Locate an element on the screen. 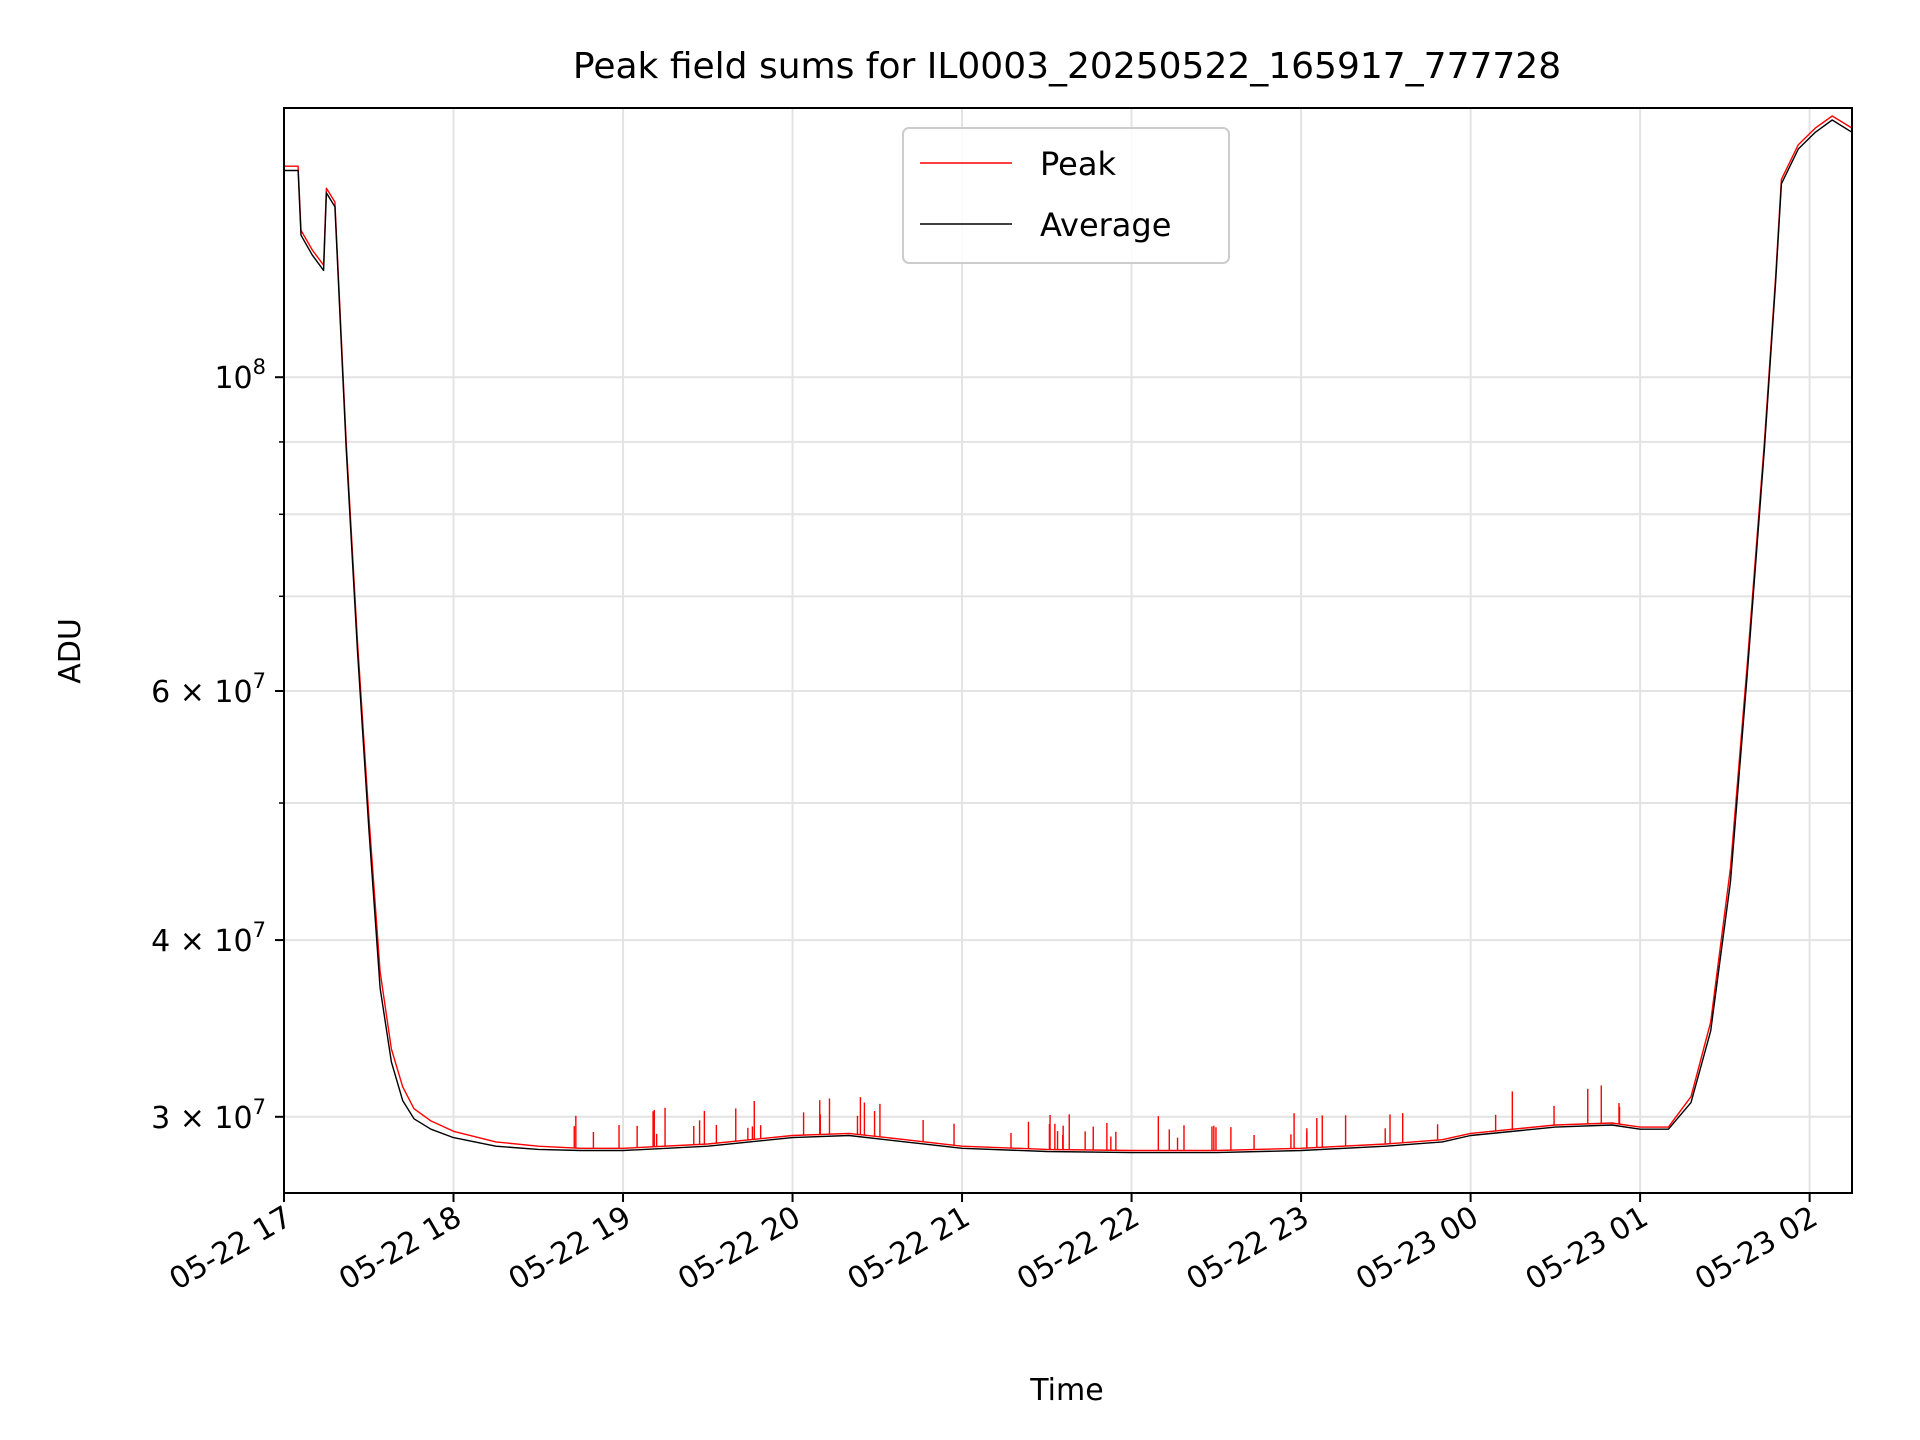 The width and height of the screenshot is (1920, 1440). legend-box is located at coordinates (1066, 195).